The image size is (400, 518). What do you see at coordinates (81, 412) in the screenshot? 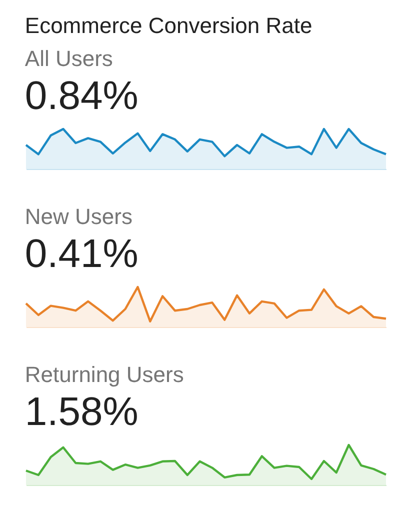
I see `text: 1.58%` at bounding box center [81, 412].